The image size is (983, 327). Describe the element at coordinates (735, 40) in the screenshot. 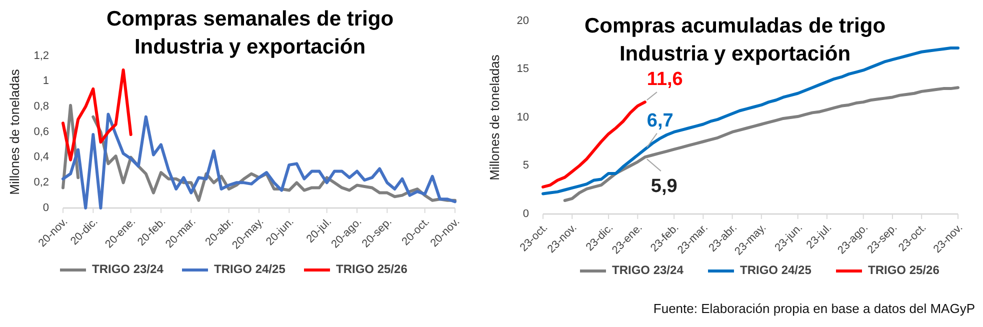

I see `chart-title: Compras acumuladas de trigo Industria y exportación` at that location.